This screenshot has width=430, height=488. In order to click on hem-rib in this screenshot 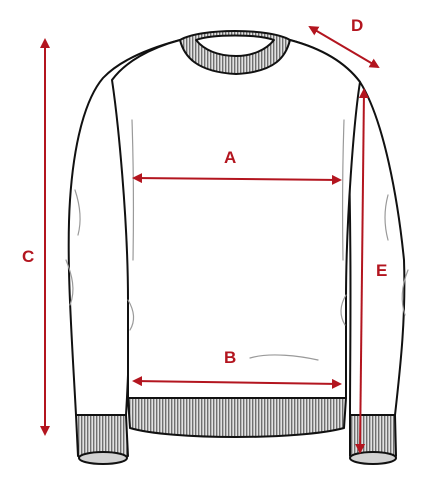, I will do `click(237, 417)`.